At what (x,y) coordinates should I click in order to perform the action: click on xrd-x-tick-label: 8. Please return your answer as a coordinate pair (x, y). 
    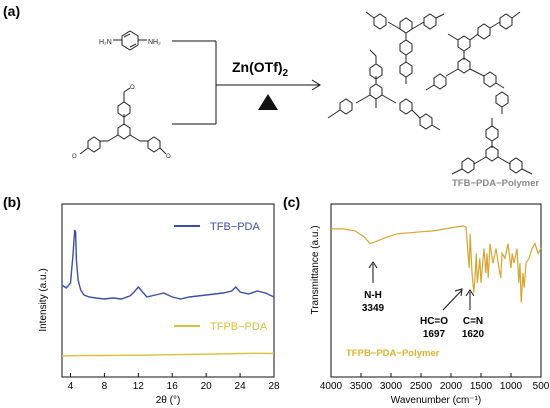
    Looking at the image, I should click on (105, 386).